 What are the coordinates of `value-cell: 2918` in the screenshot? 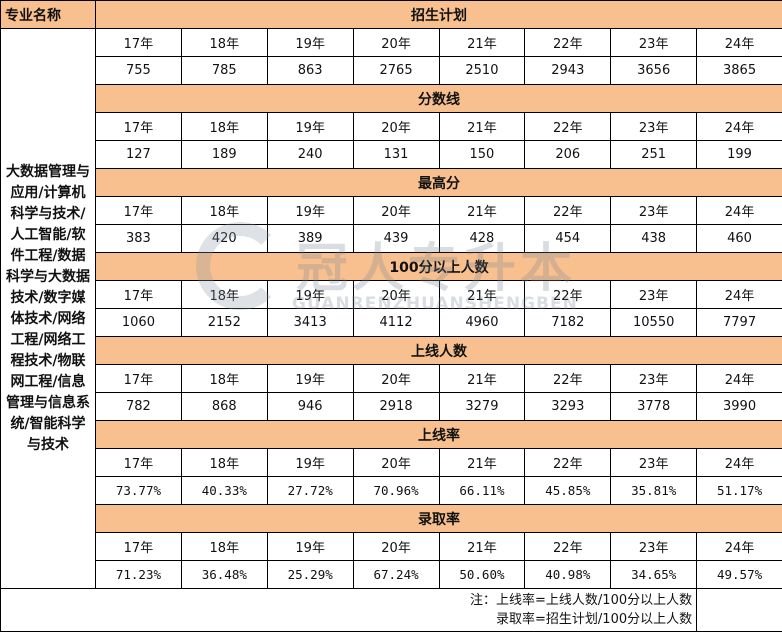 It's located at (396, 406).